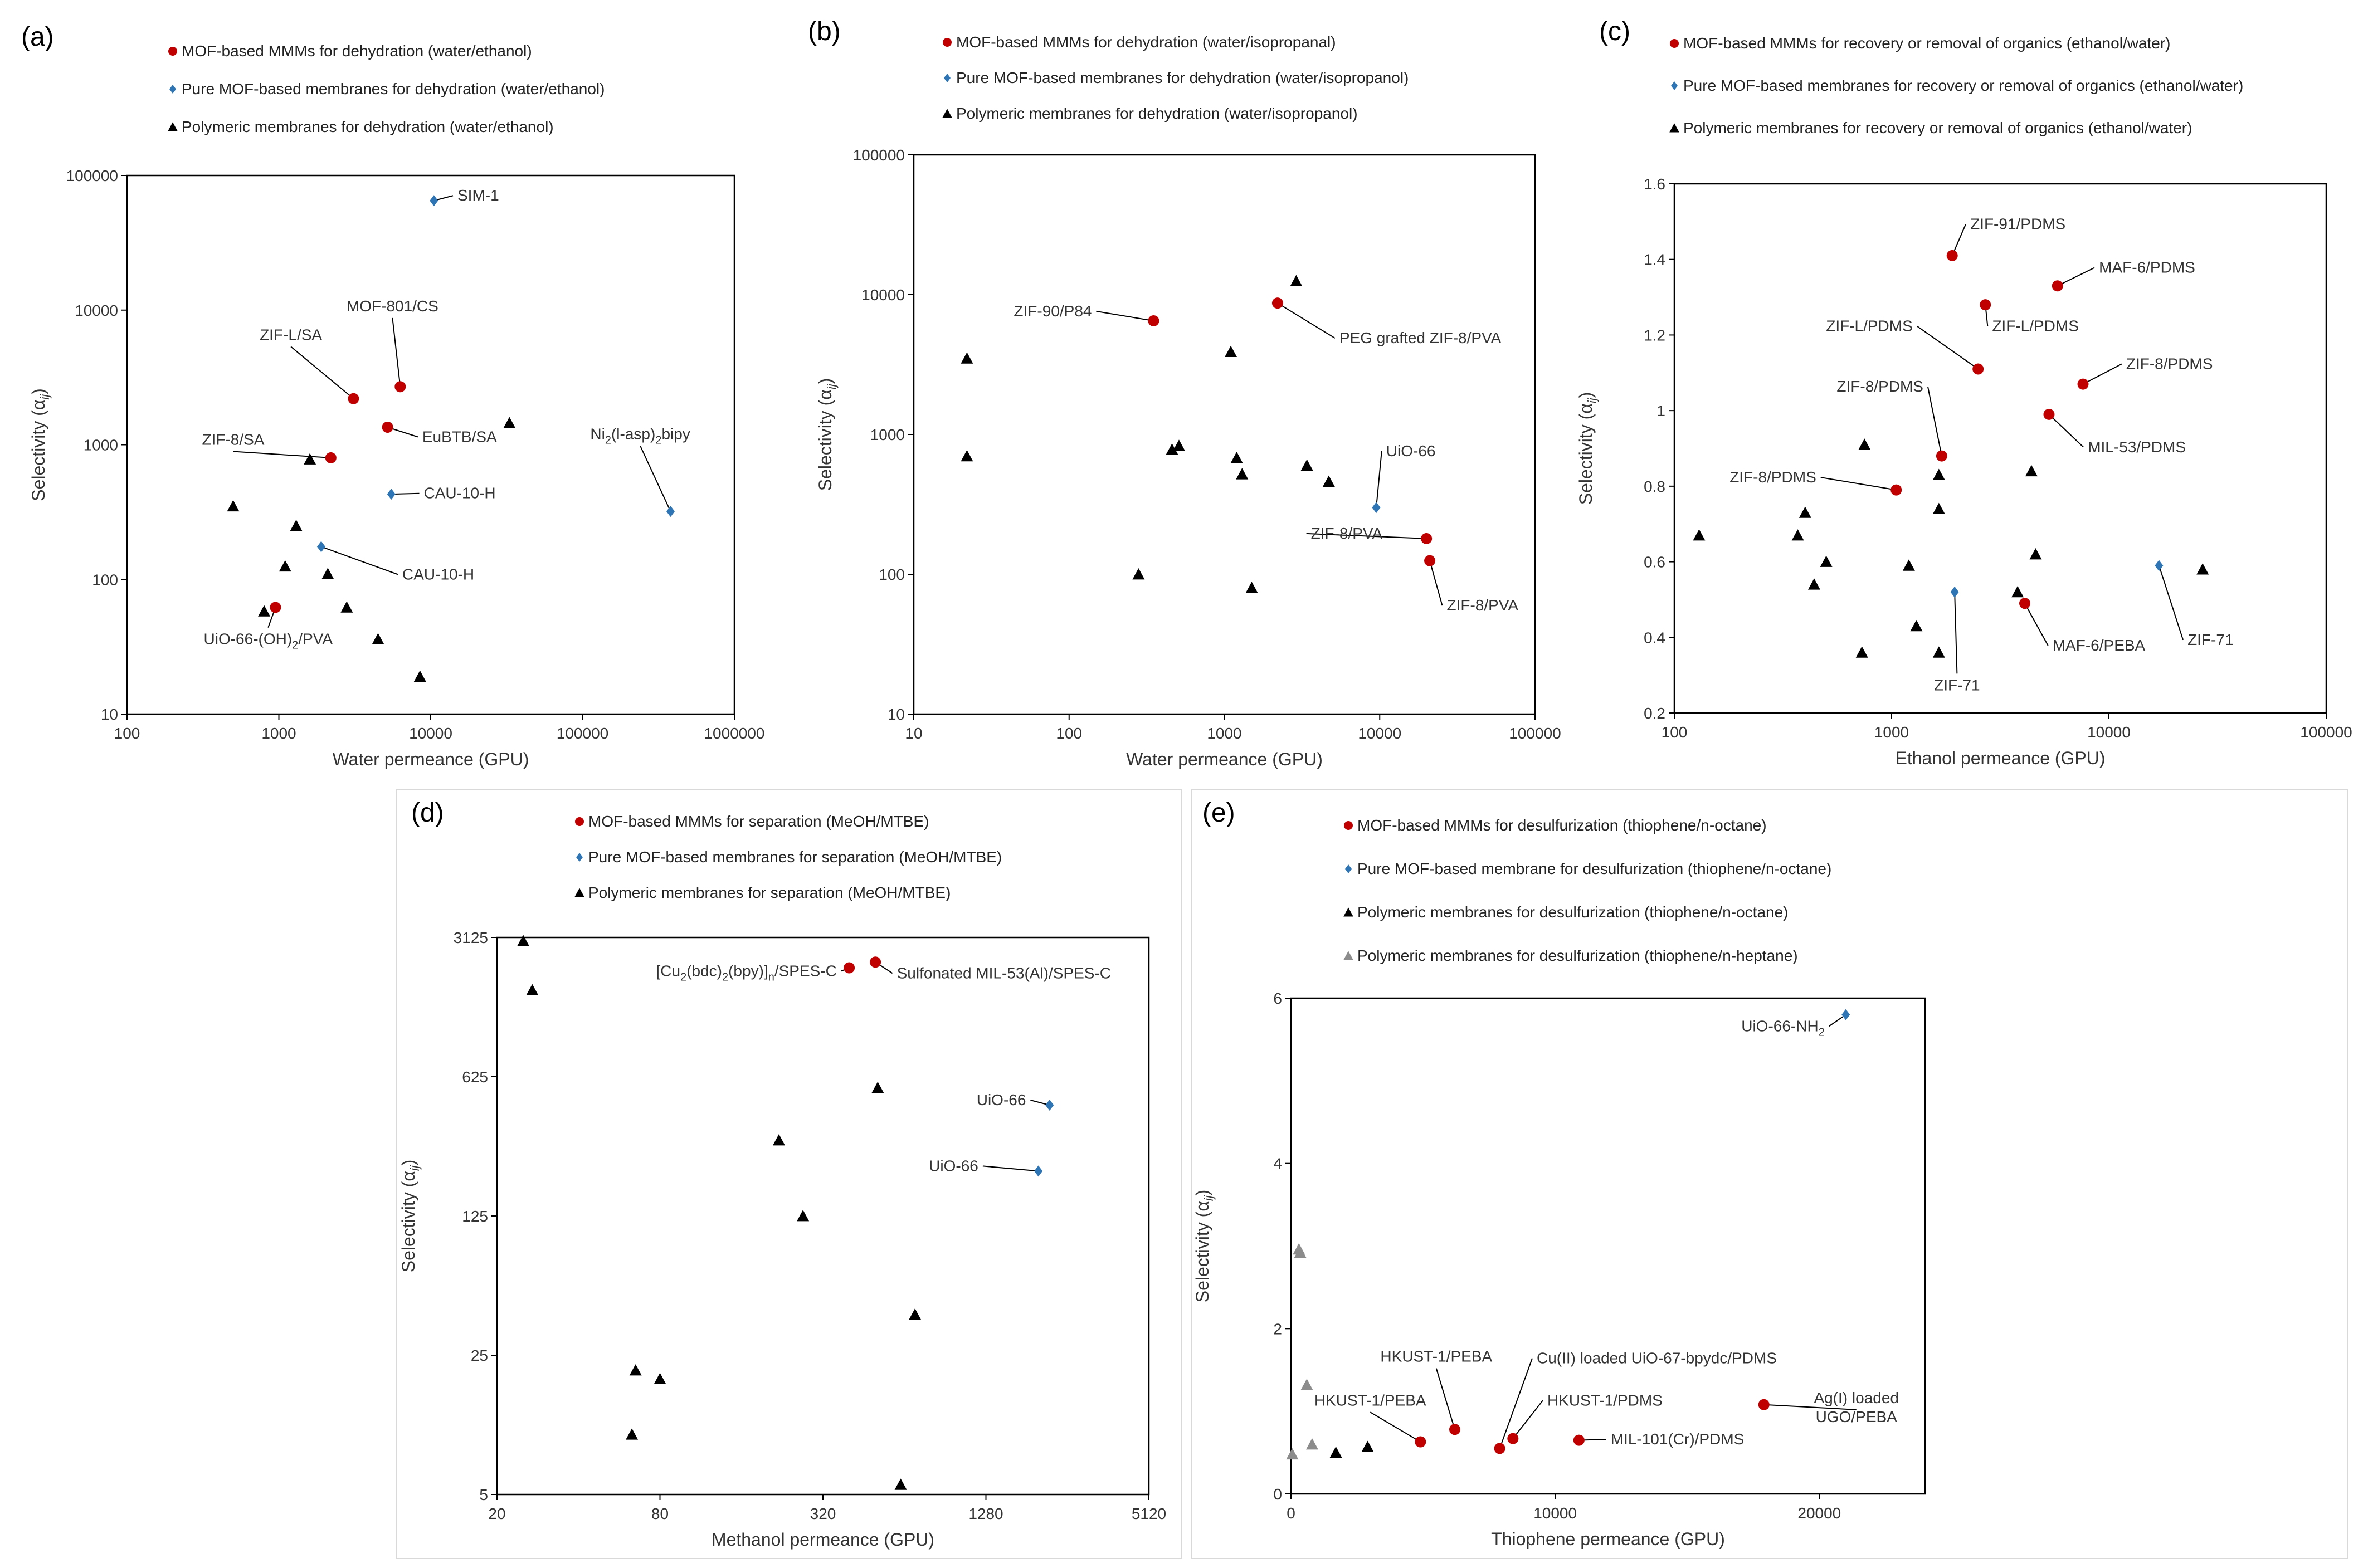  What do you see at coordinates (1277, 1494) in the screenshot?
I see `y-tick-label: 0` at bounding box center [1277, 1494].